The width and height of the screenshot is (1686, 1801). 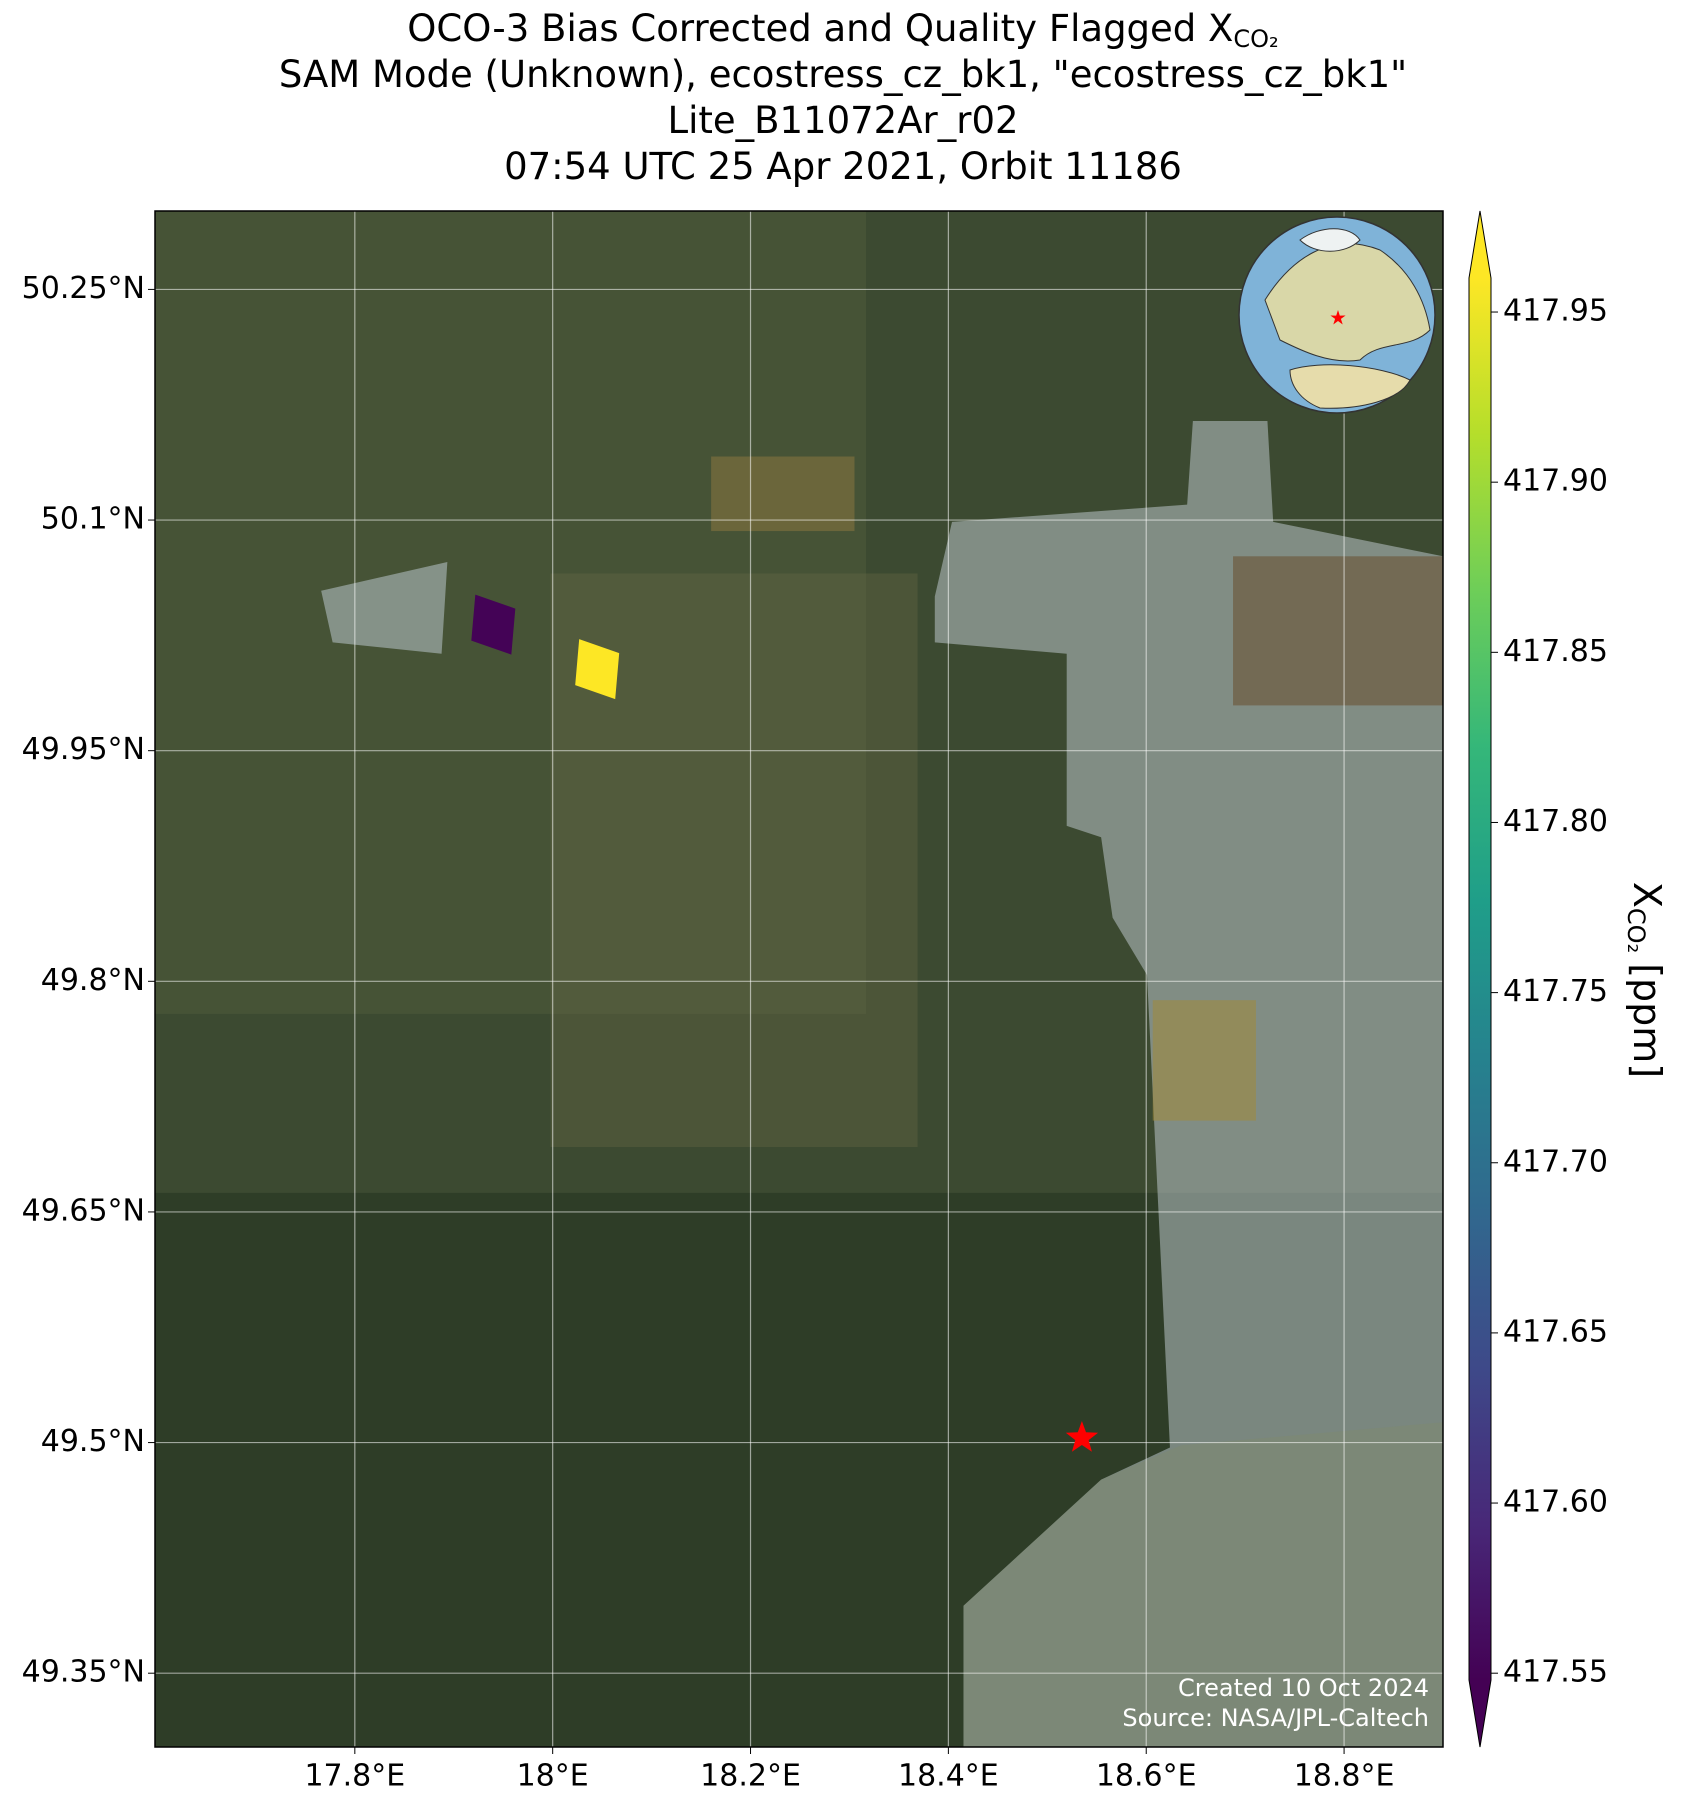 What do you see at coordinates (1480, 244) in the screenshot?
I see `colorbar-extend-top` at bounding box center [1480, 244].